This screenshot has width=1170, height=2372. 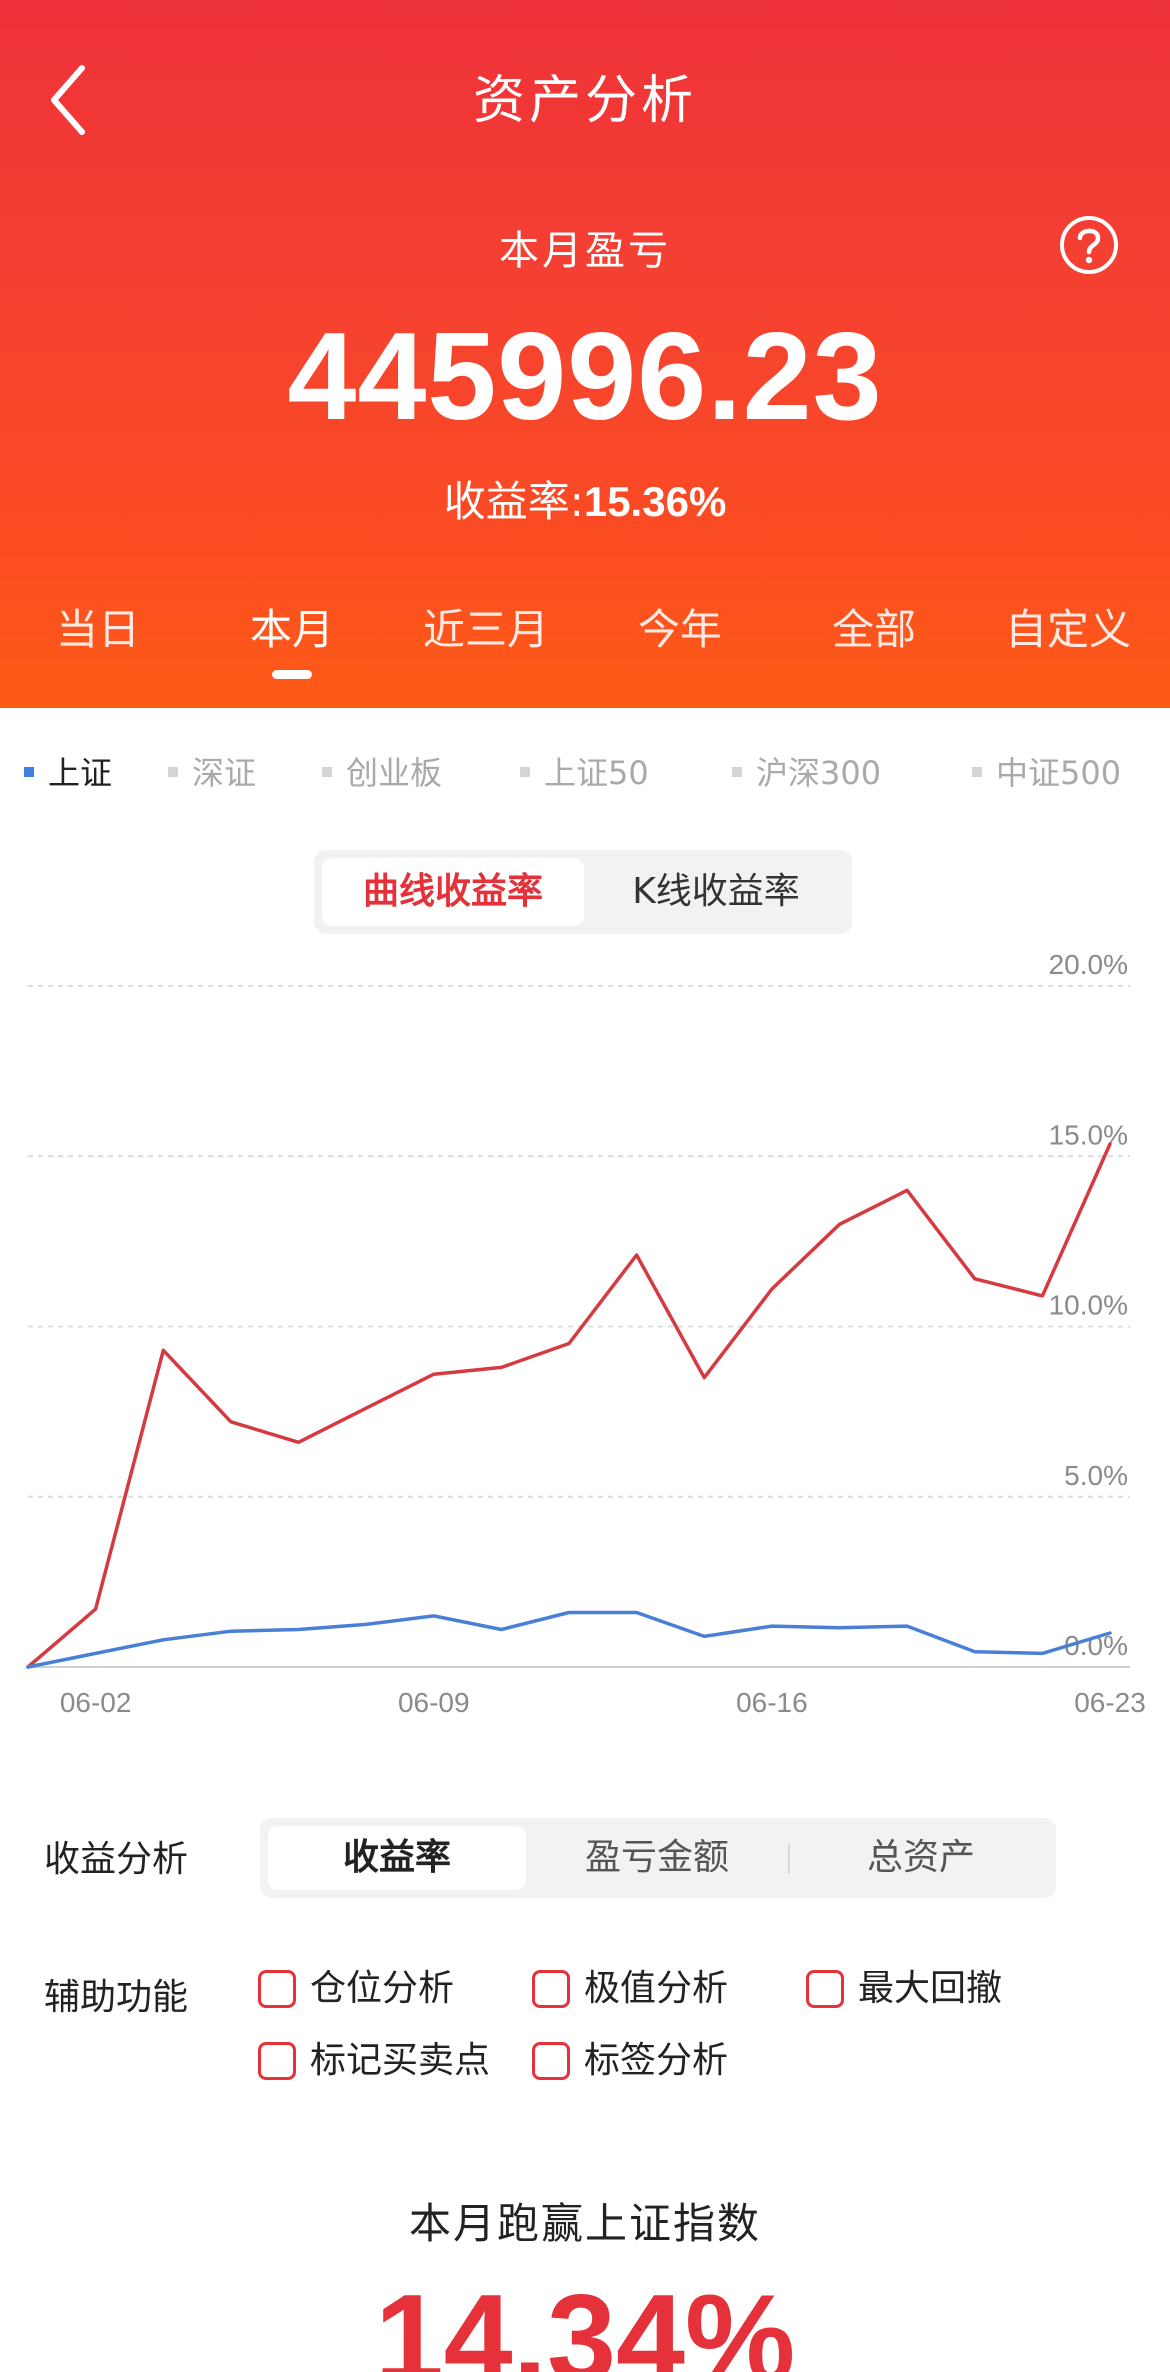 What do you see at coordinates (585, 377) in the screenshot?
I see `profit-amount: 445996.23` at bounding box center [585, 377].